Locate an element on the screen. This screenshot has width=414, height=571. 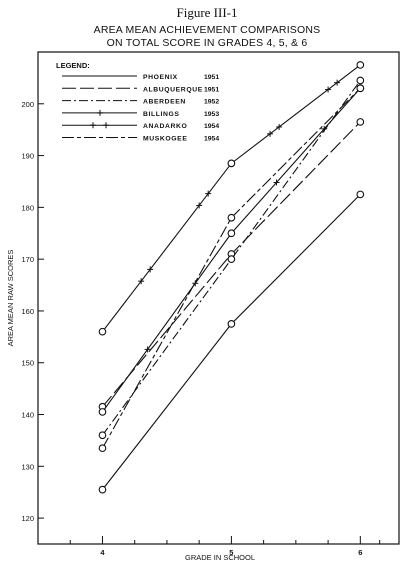
y-tick-label: 160 is located at coordinates (27, 311).